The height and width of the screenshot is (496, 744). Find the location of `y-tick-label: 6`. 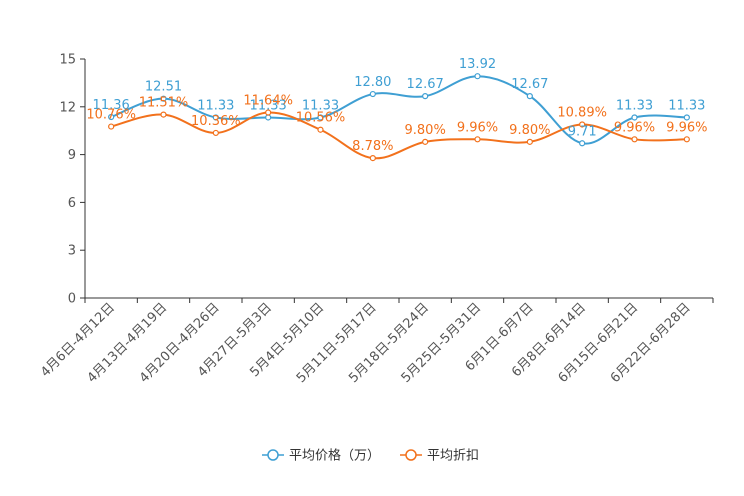

y-tick-label: 6 is located at coordinates (72, 203).